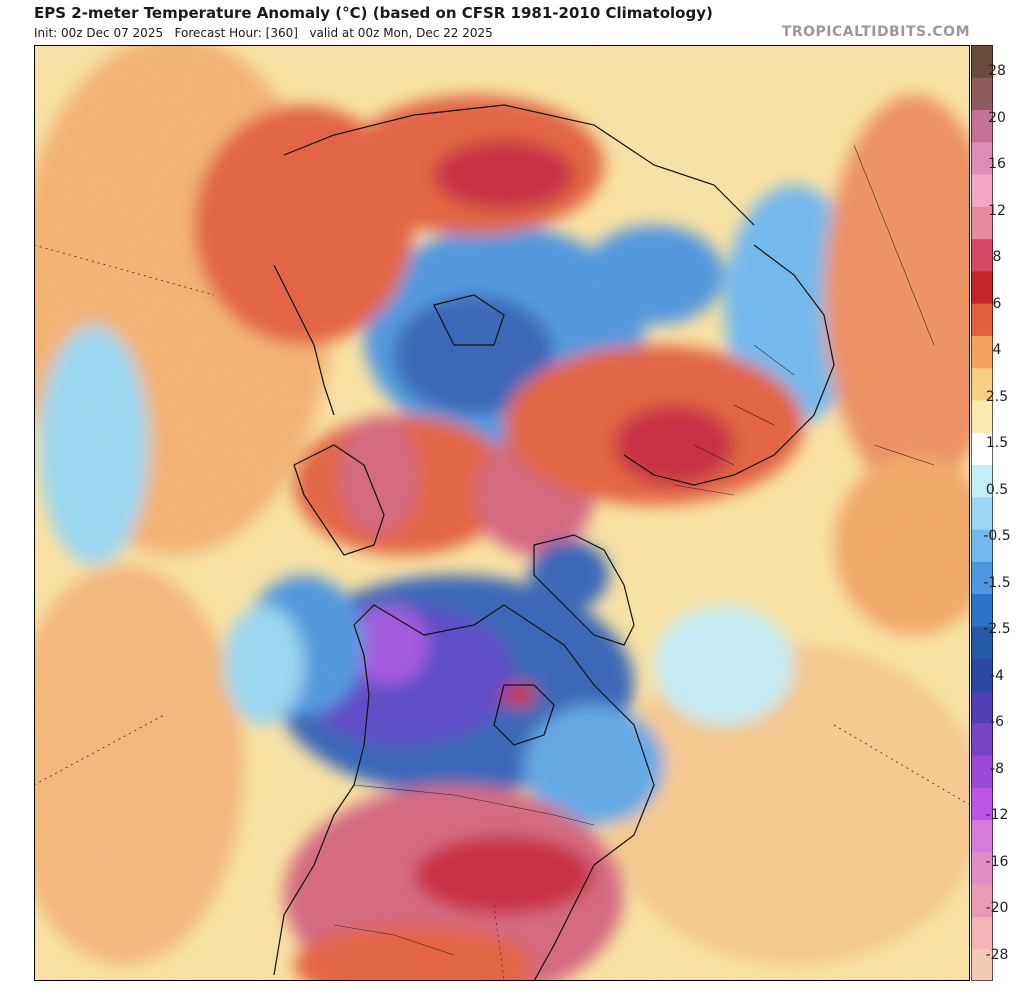 The image size is (1024, 1000). Describe the element at coordinates (474, 805) in the screenshot. I see `us-canada-border` at that location.